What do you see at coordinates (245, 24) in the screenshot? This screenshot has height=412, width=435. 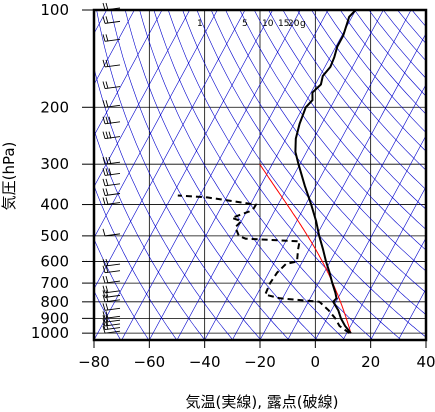 I see `mixing-ratio-label: 5` at bounding box center [245, 24].